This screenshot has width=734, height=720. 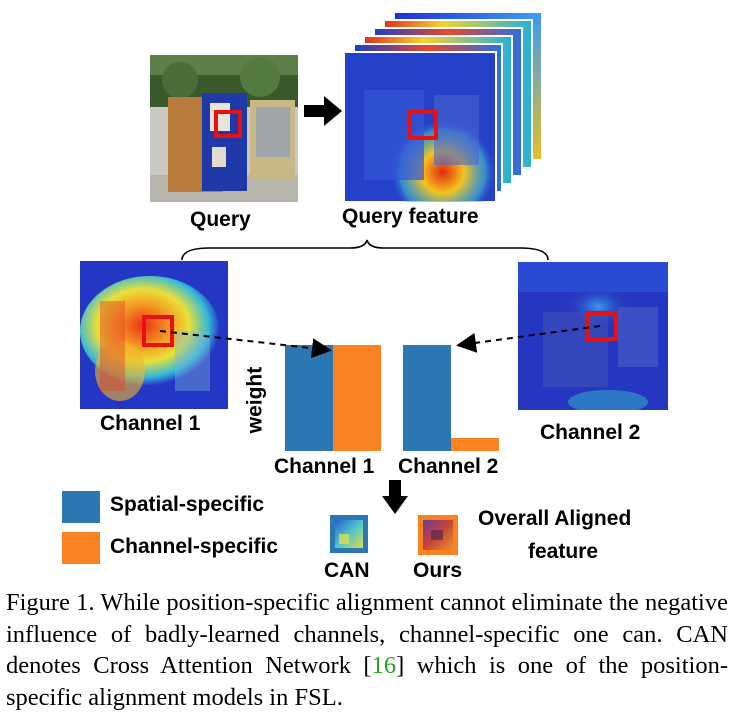 What do you see at coordinates (81, 548) in the screenshot?
I see `legend-channel-swatch` at bounding box center [81, 548].